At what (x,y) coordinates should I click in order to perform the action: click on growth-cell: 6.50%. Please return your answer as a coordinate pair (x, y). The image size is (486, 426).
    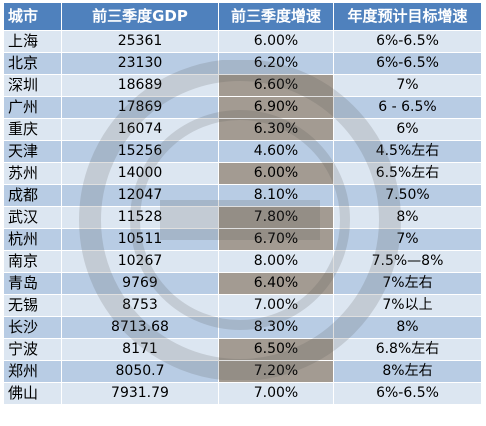
    Looking at the image, I should click on (276, 349).